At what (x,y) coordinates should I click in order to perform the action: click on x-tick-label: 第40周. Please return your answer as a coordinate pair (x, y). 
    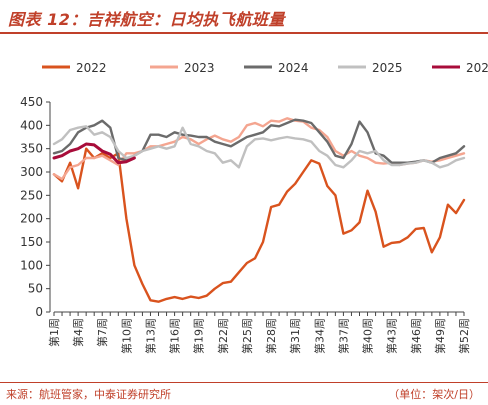
    Looking at the image, I should click on (368, 336).